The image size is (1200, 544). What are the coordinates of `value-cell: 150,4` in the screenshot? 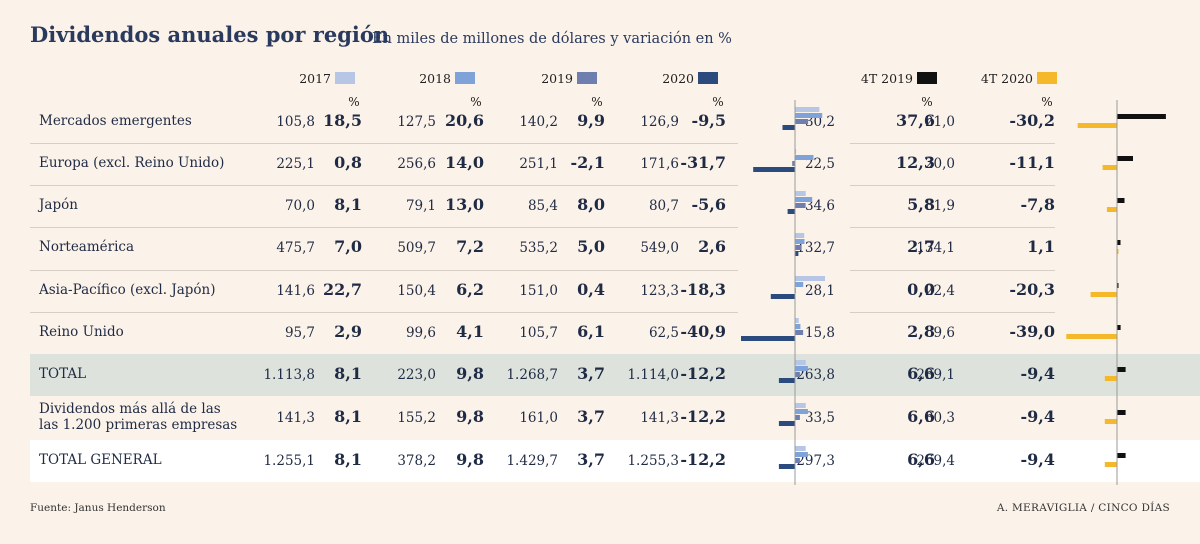 It's located at (416, 291).